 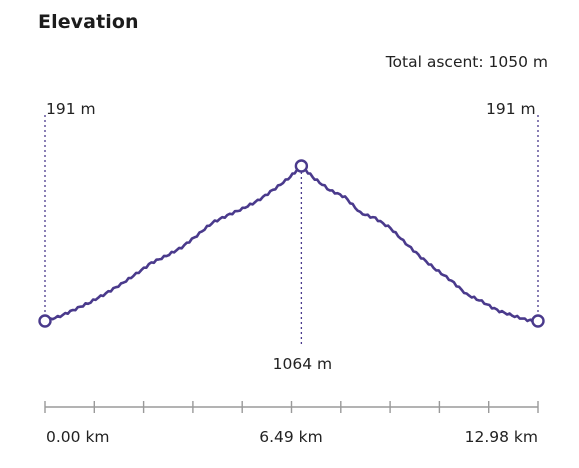 What do you see at coordinates (291, 407) in the screenshot?
I see `x-axis-ticks` at bounding box center [291, 407].